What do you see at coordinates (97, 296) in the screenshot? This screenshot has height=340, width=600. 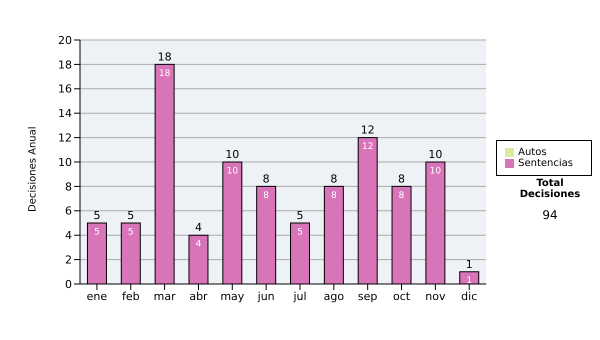 I see `x-tick-label: ene` at bounding box center [97, 296].